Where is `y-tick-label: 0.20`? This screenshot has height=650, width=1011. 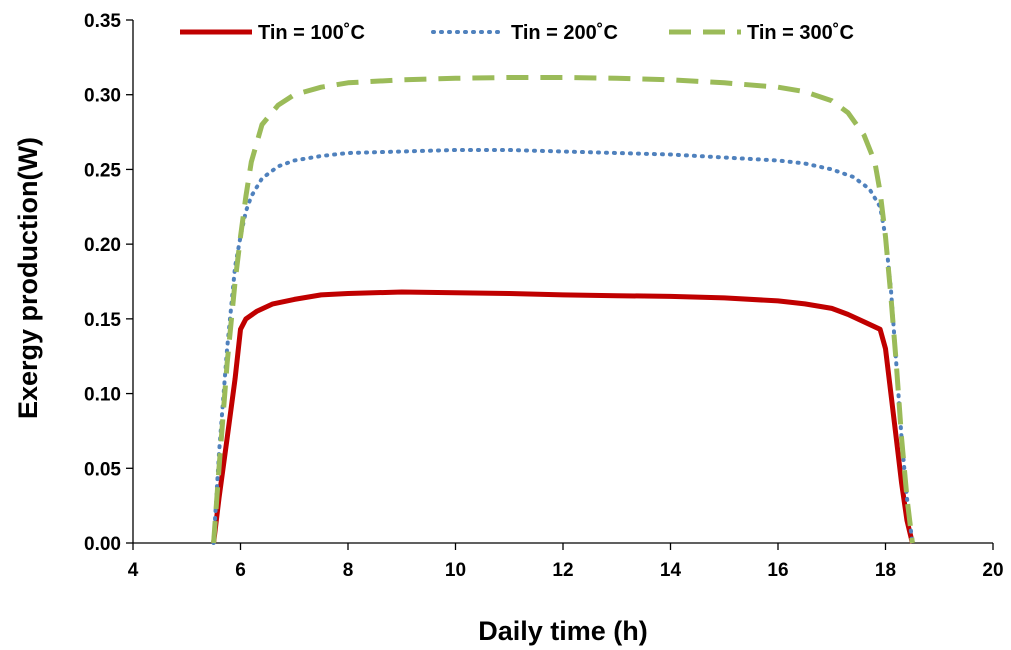 y-tick-label: 0.20 is located at coordinates (102, 245).